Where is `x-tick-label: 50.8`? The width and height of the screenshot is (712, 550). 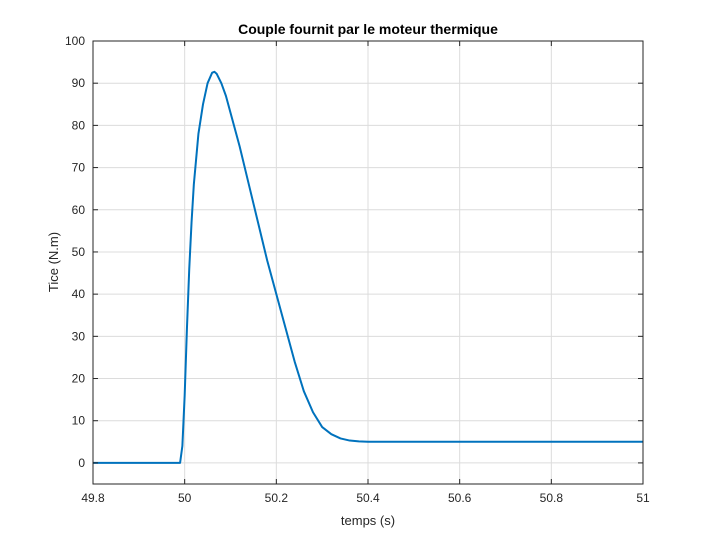
x-tick-label: 50.8 is located at coordinates (552, 498).